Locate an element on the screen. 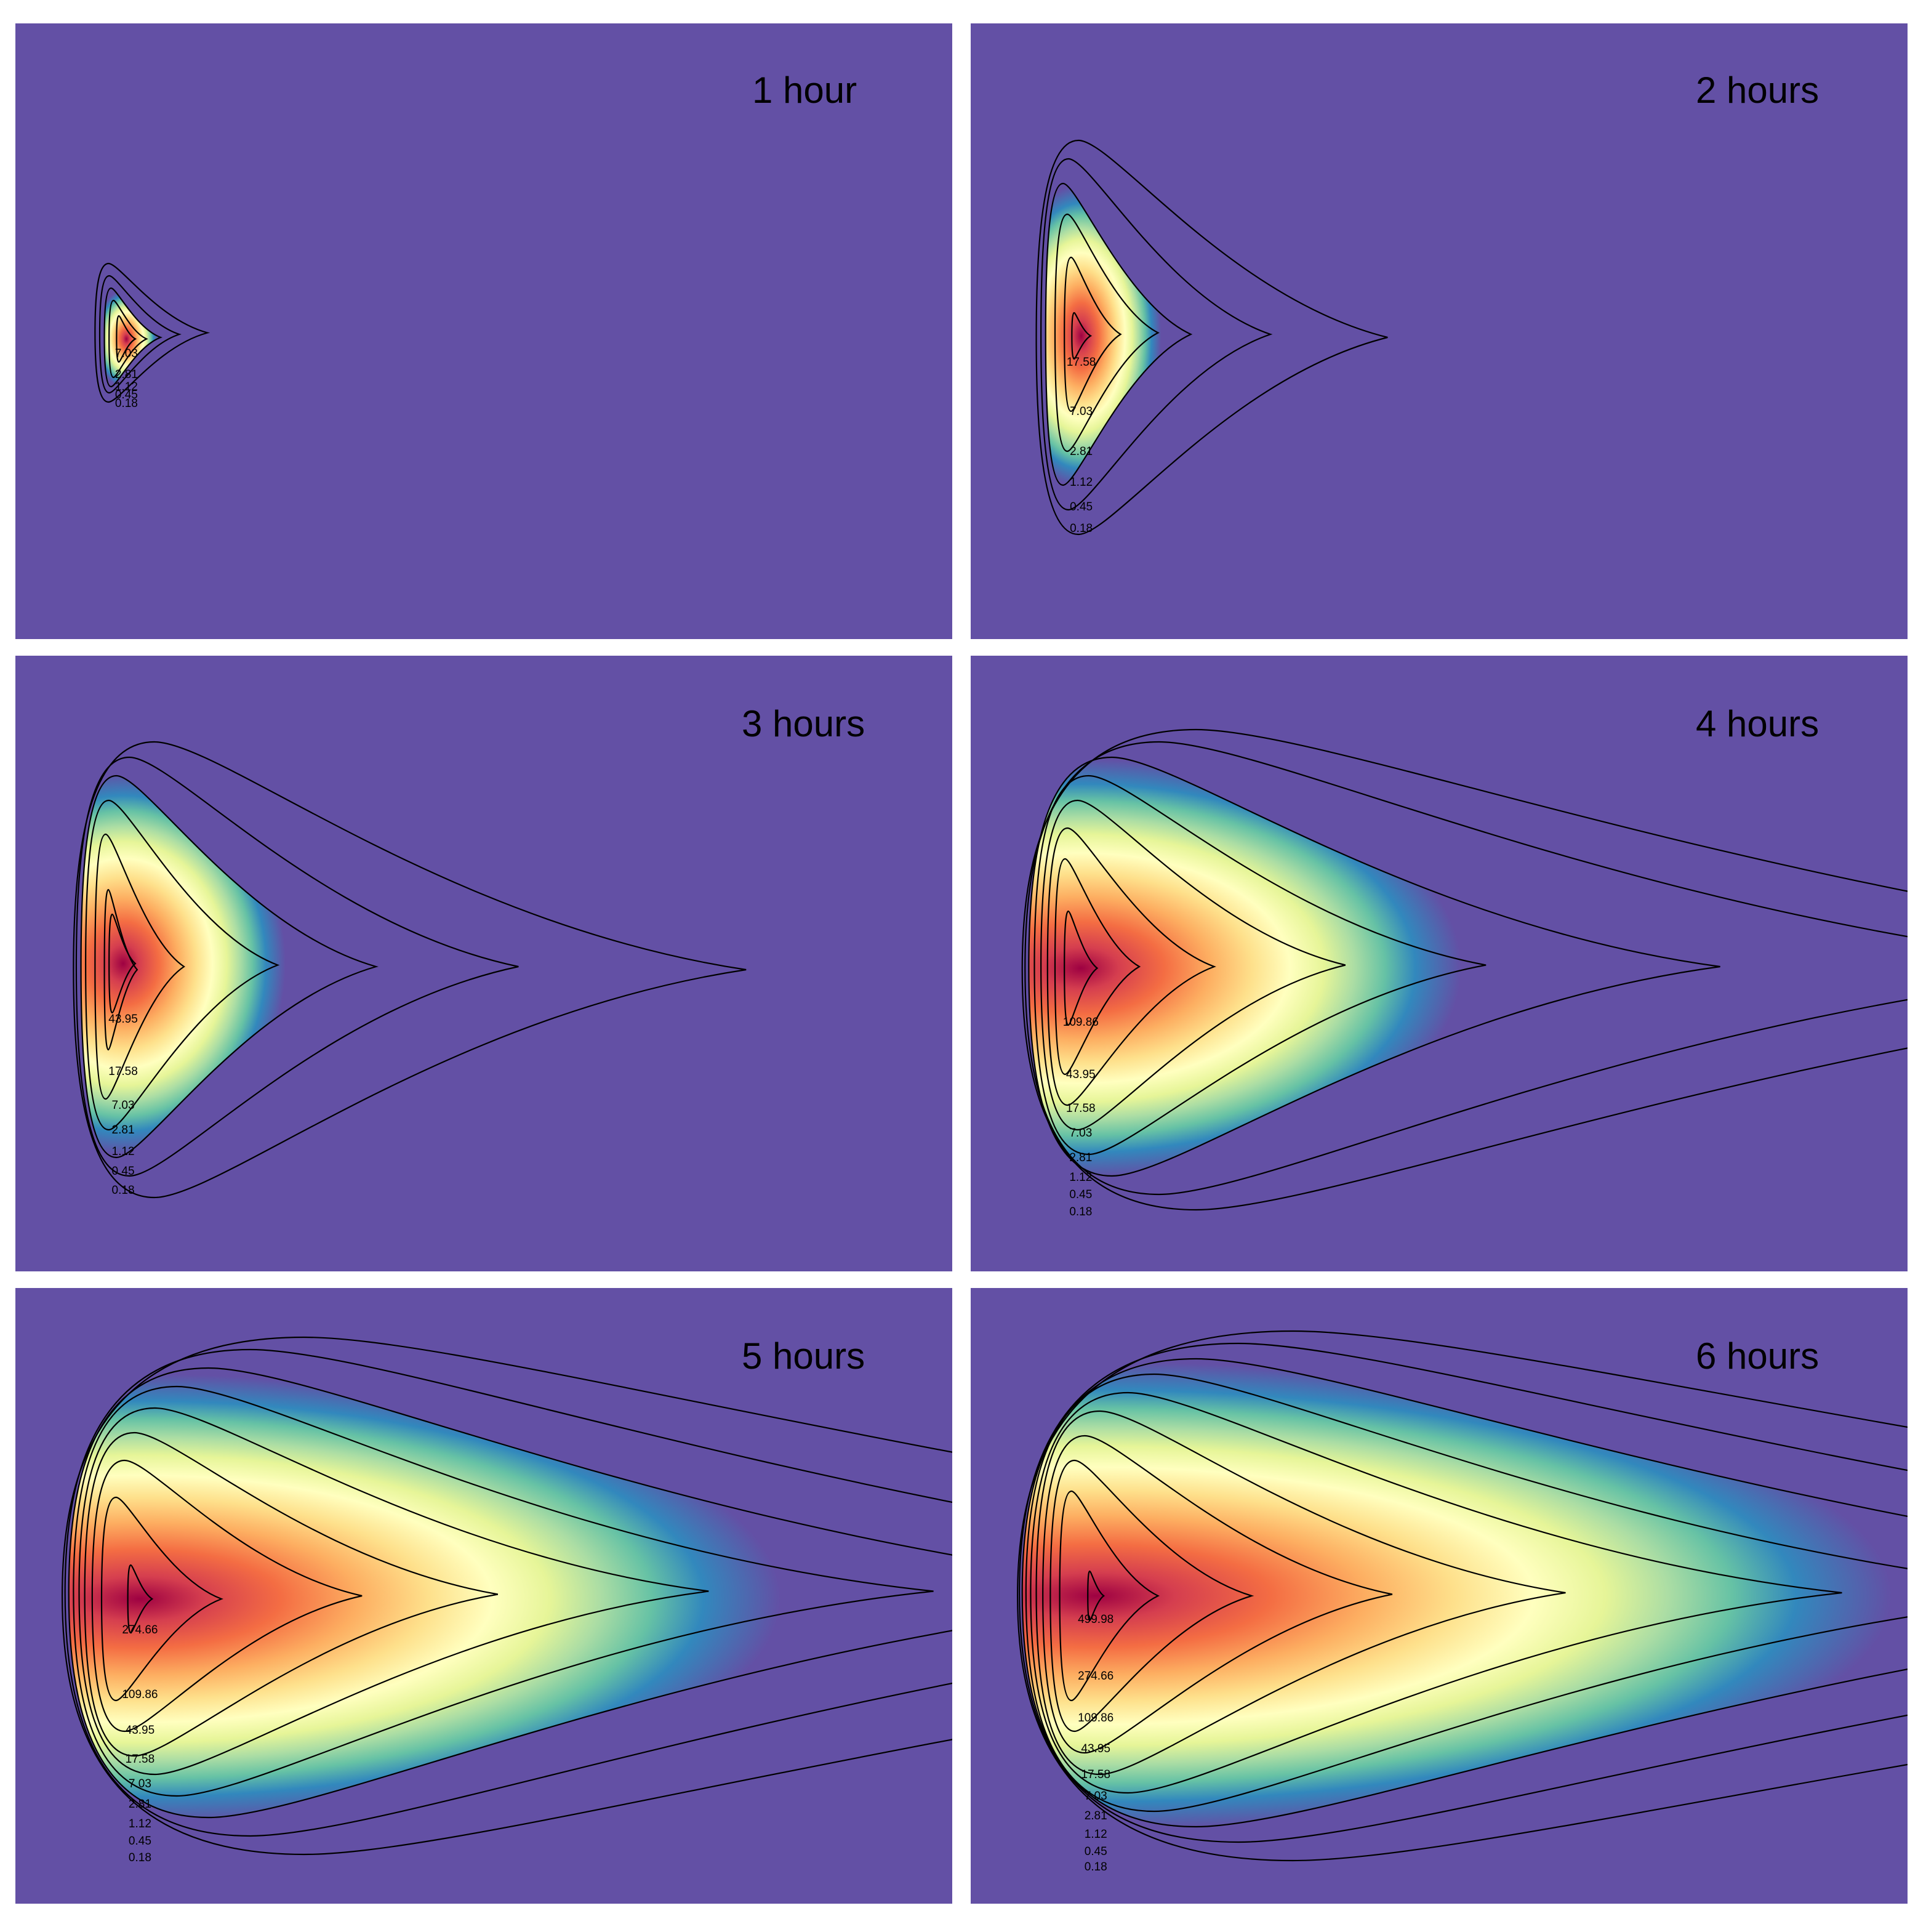 This screenshot has height=1932, width=1926. panel-title: 3 hours is located at coordinates (803, 723).